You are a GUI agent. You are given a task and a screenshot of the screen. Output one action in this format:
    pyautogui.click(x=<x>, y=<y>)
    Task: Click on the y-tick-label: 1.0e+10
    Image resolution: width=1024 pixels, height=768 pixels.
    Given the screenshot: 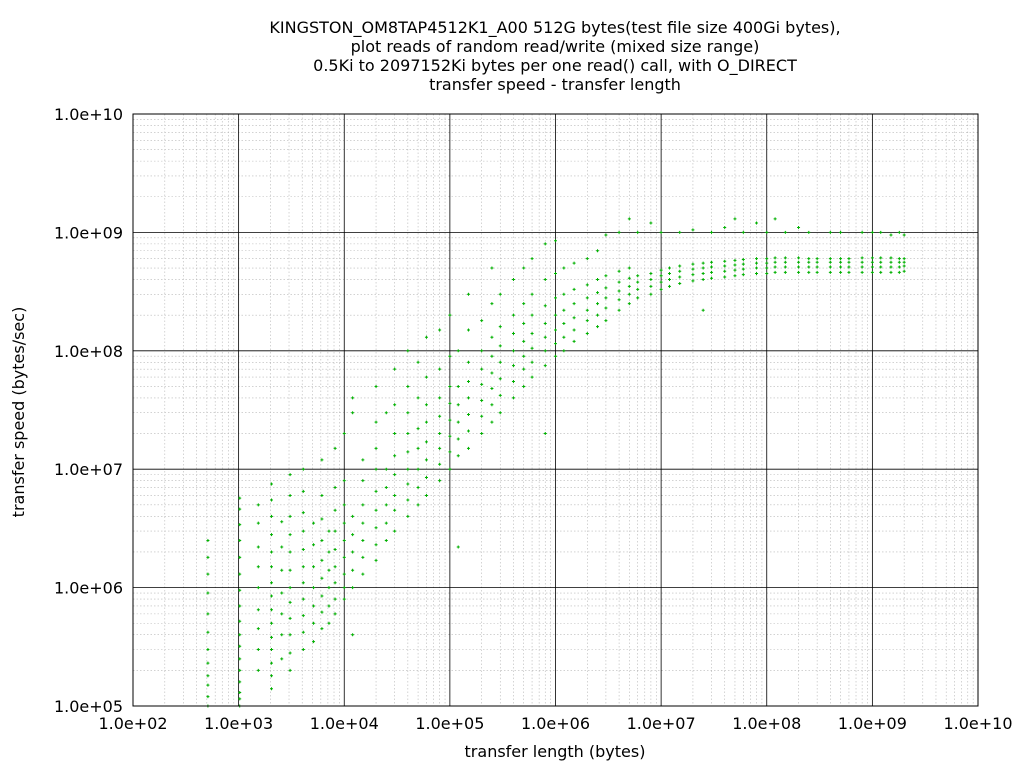 What is the action you would take?
    pyautogui.click(x=88, y=114)
    